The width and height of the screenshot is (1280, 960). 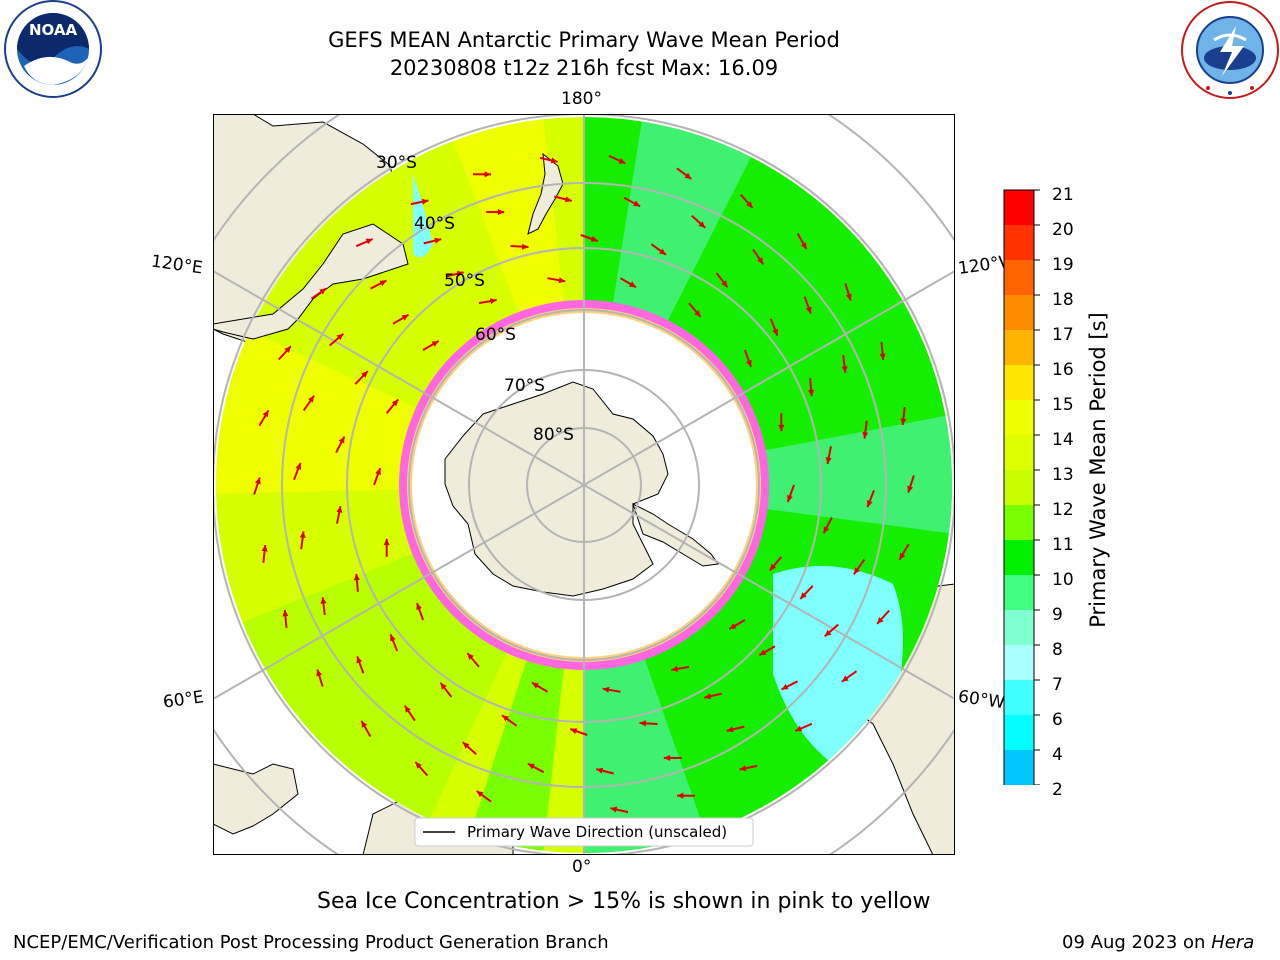 What do you see at coordinates (1063, 475) in the screenshot?
I see `colorbar-tick-label: 13` at bounding box center [1063, 475].